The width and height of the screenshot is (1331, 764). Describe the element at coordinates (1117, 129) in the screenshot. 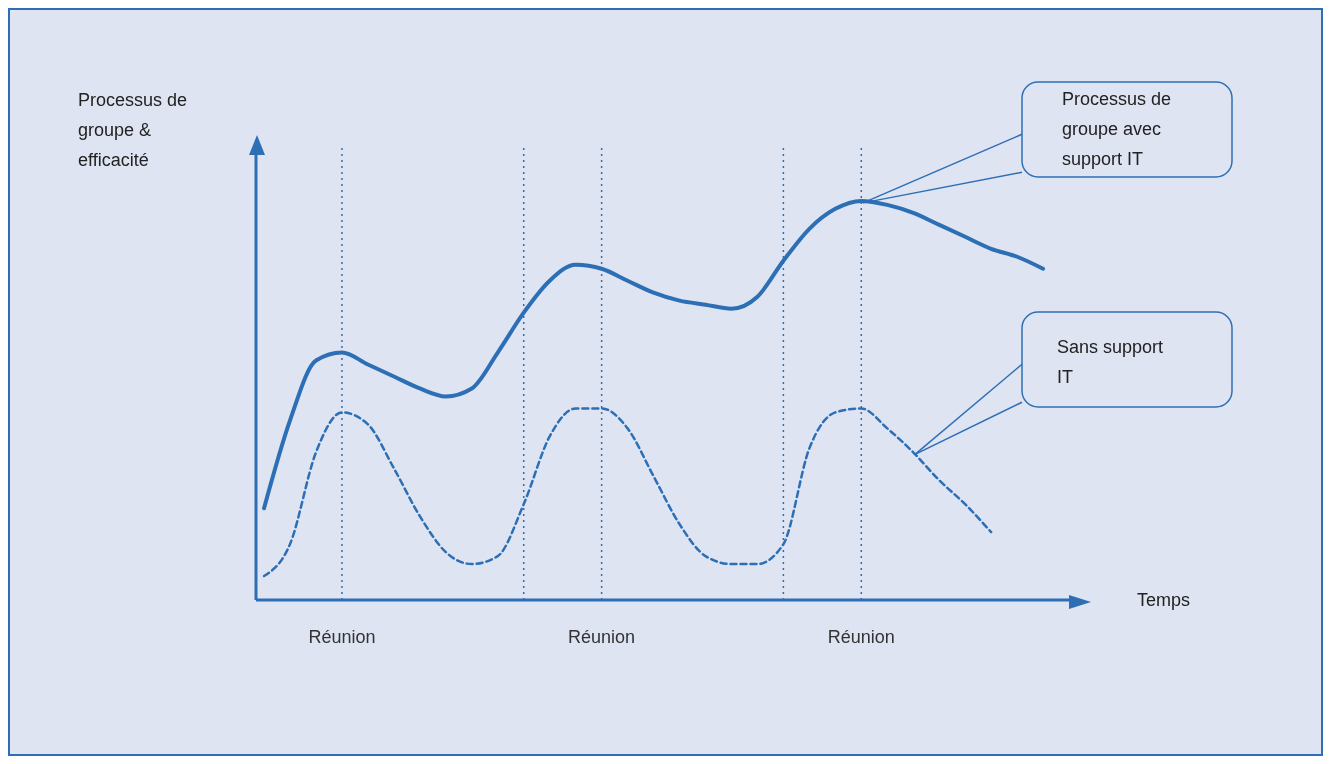

I see `text: Processus de groupe avec support IT` at that location.